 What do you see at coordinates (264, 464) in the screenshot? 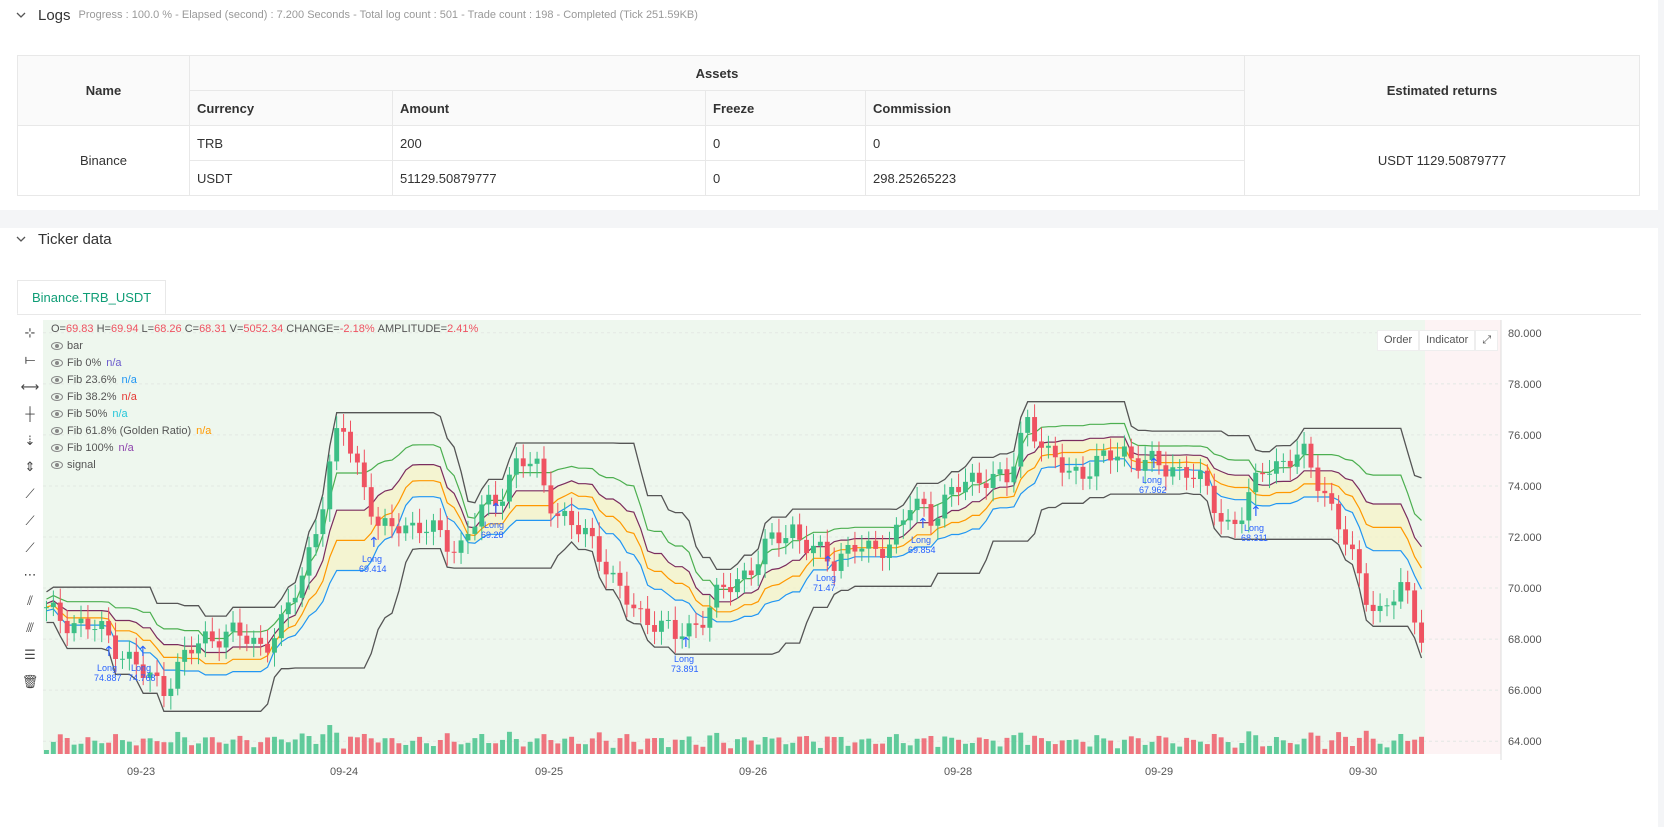
I see `legend-item: signal` at bounding box center [264, 464].